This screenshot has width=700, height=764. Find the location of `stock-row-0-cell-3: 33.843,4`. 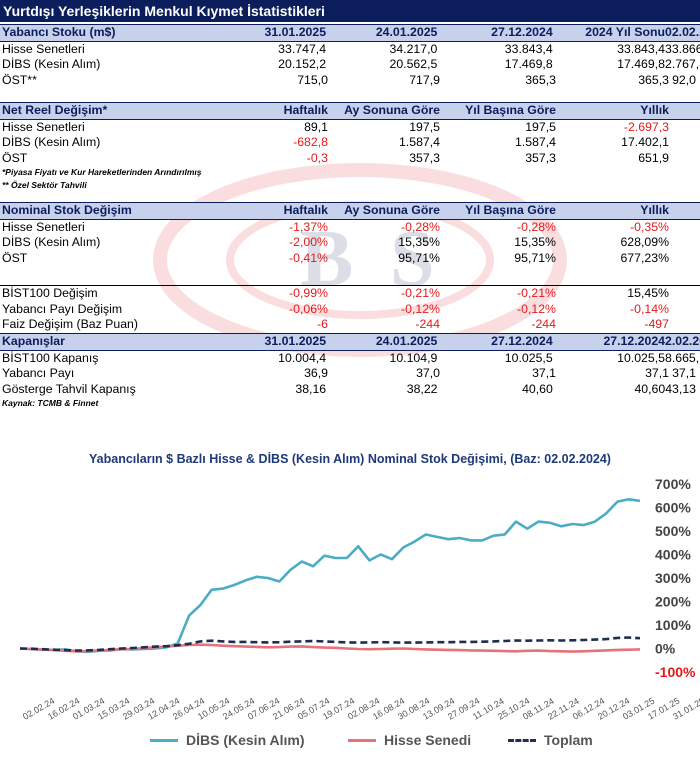

stock-row-0-cell-3: 33.843,4 is located at coordinates (528, 48).